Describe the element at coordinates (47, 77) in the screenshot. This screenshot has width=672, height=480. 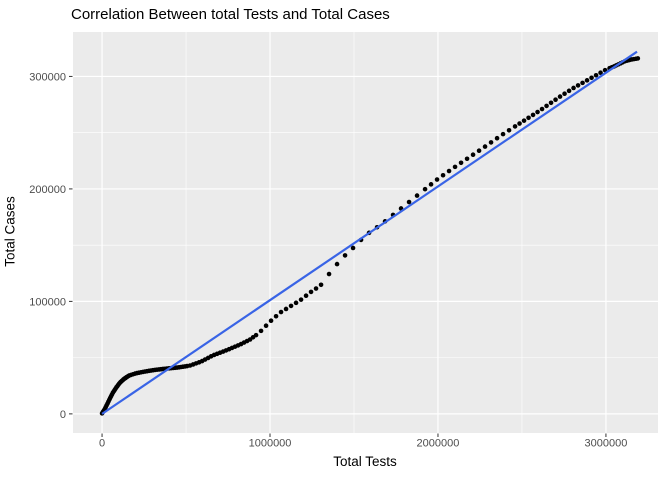
I see `y-tick-label: 300000` at that location.